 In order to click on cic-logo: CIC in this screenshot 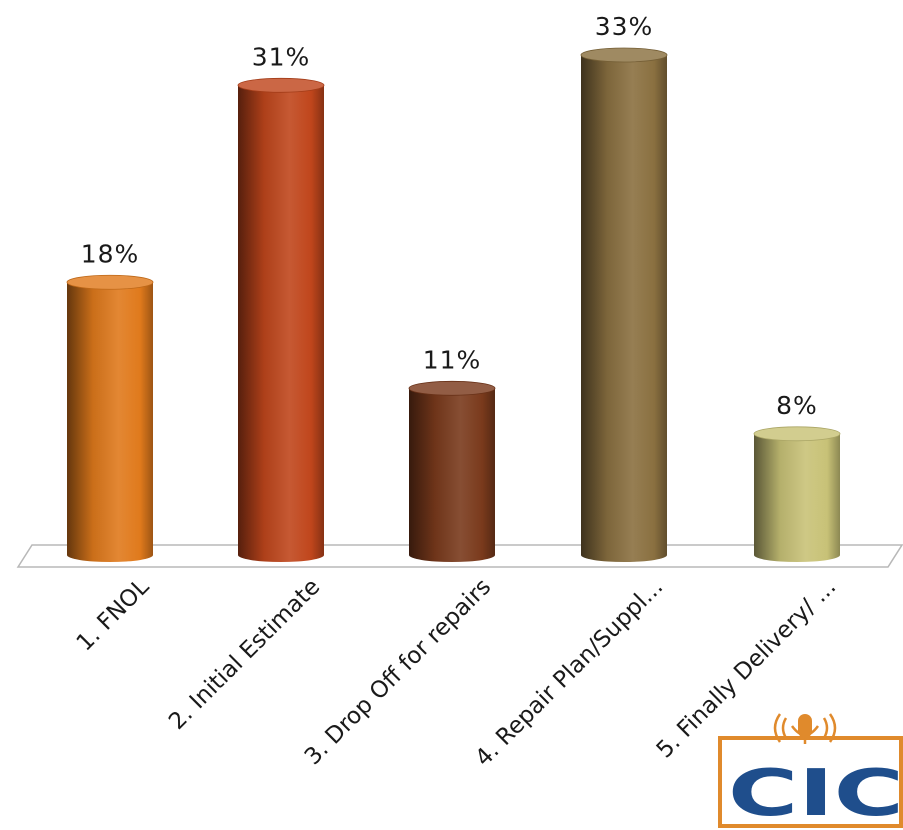, I will do `click(810, 771)`.